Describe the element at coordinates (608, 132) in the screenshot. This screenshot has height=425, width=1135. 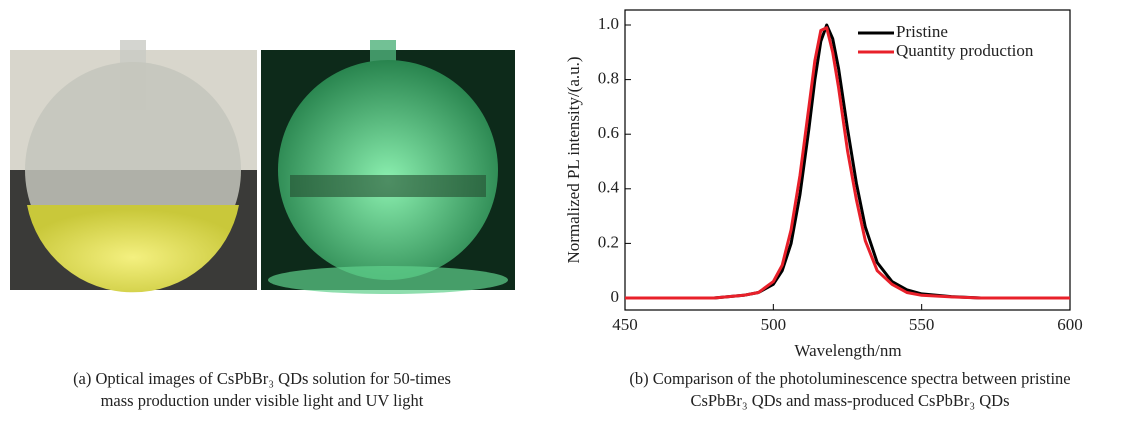
I see `y-tick-label: 0.6` at that location.